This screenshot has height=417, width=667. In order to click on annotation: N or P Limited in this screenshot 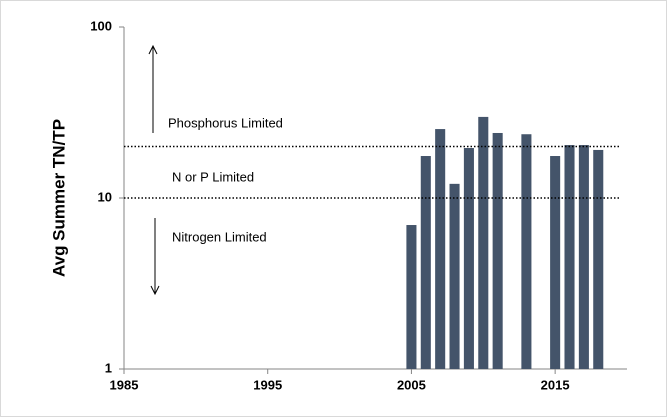, I will do `click(213, 176)`.